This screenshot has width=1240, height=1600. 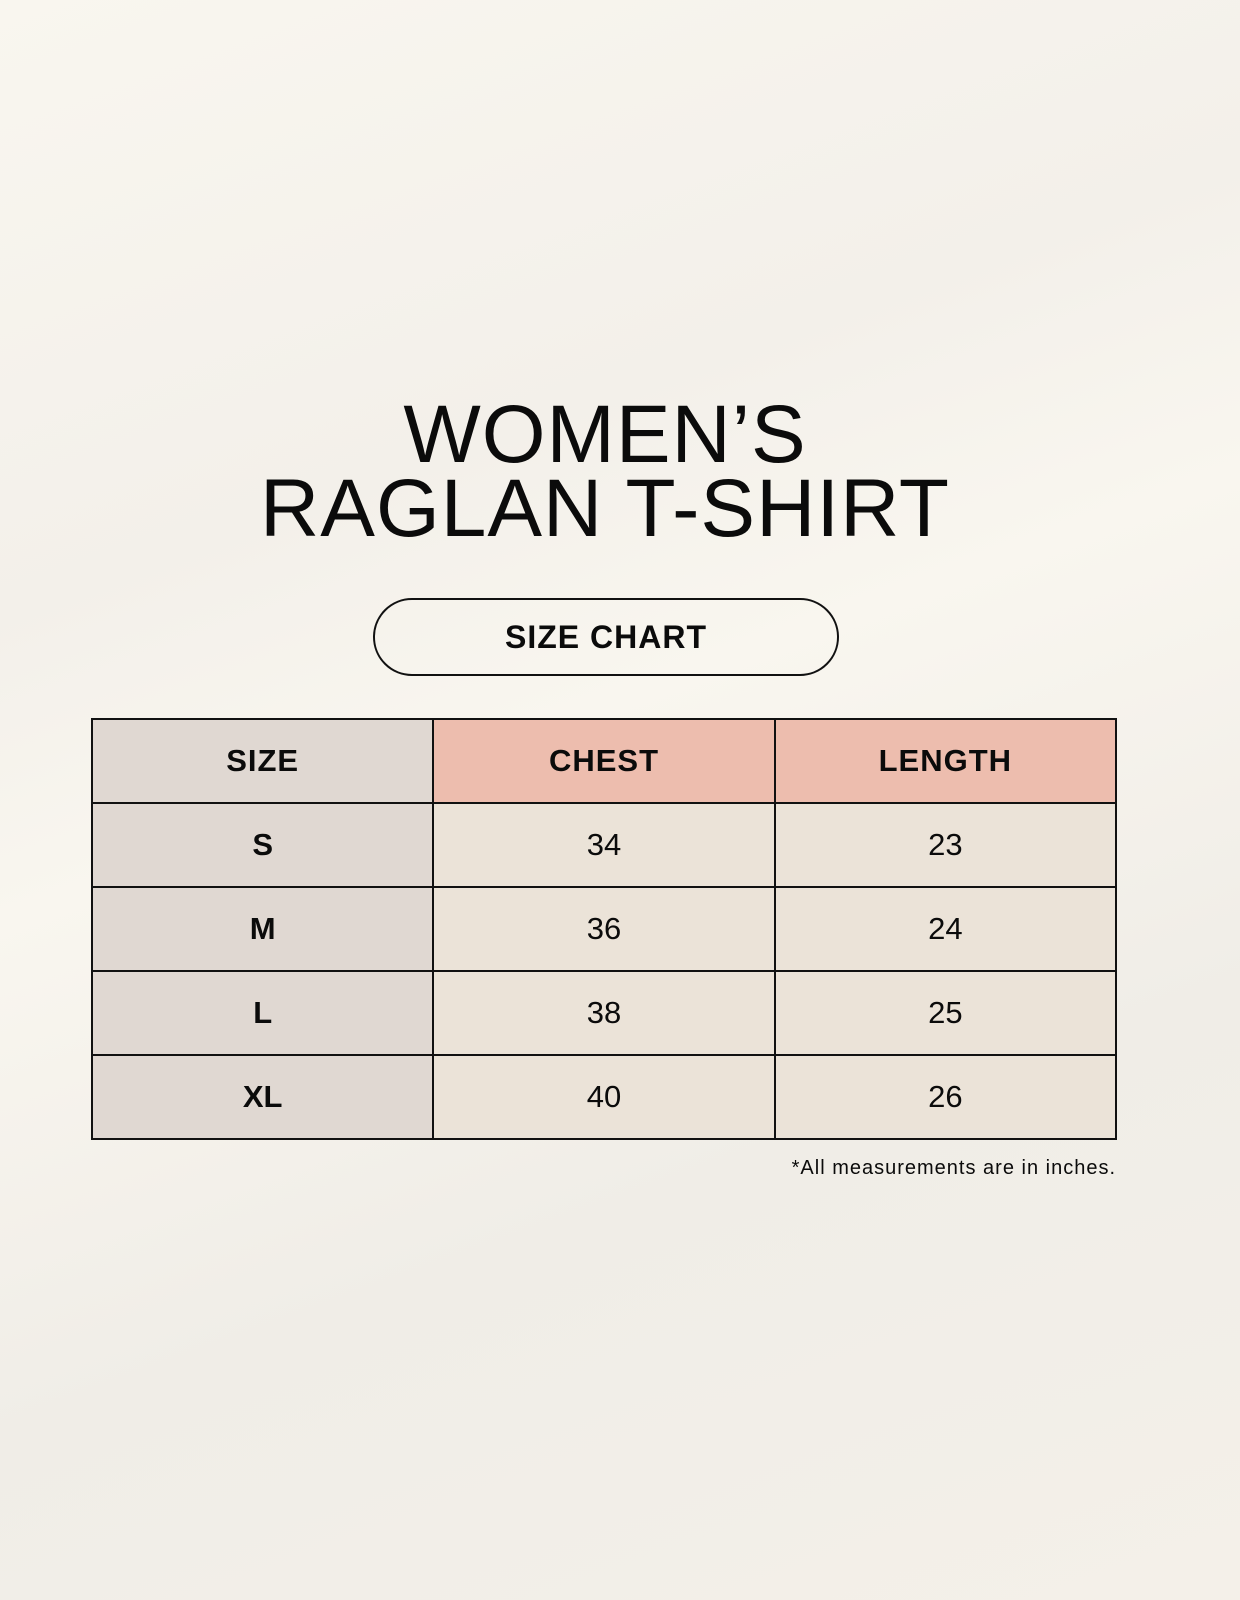 I want to click on table-row: L 38 25, so click(x=604, y=1013).